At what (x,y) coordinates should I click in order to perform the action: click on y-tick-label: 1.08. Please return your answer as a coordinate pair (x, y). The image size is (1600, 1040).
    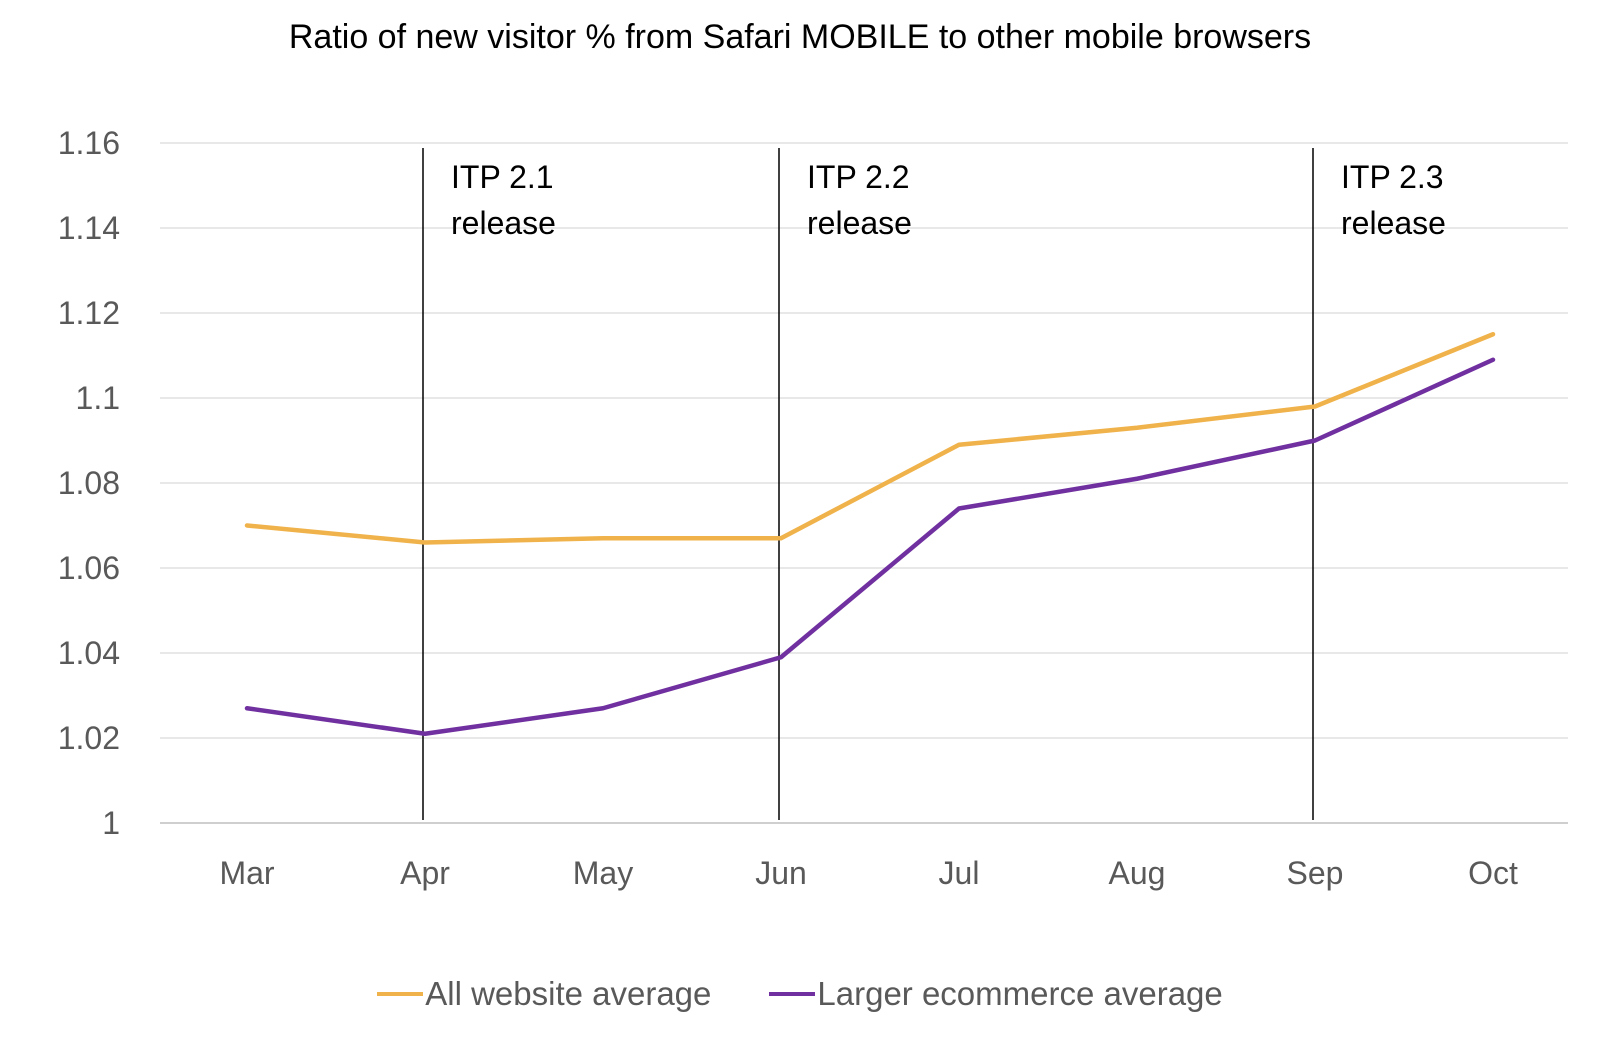
    Looking at the image, I should click on (89, 483).